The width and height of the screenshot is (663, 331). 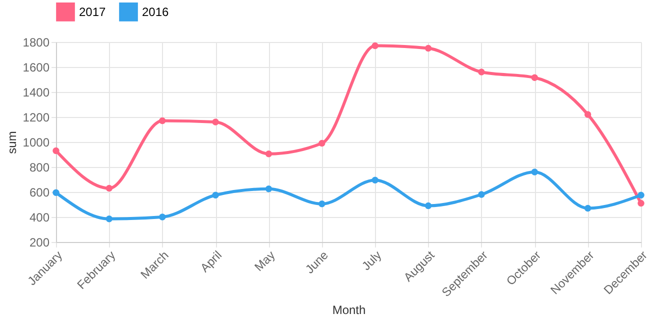 I want to click on legend-label: 2016, so click(x=156, y=11).